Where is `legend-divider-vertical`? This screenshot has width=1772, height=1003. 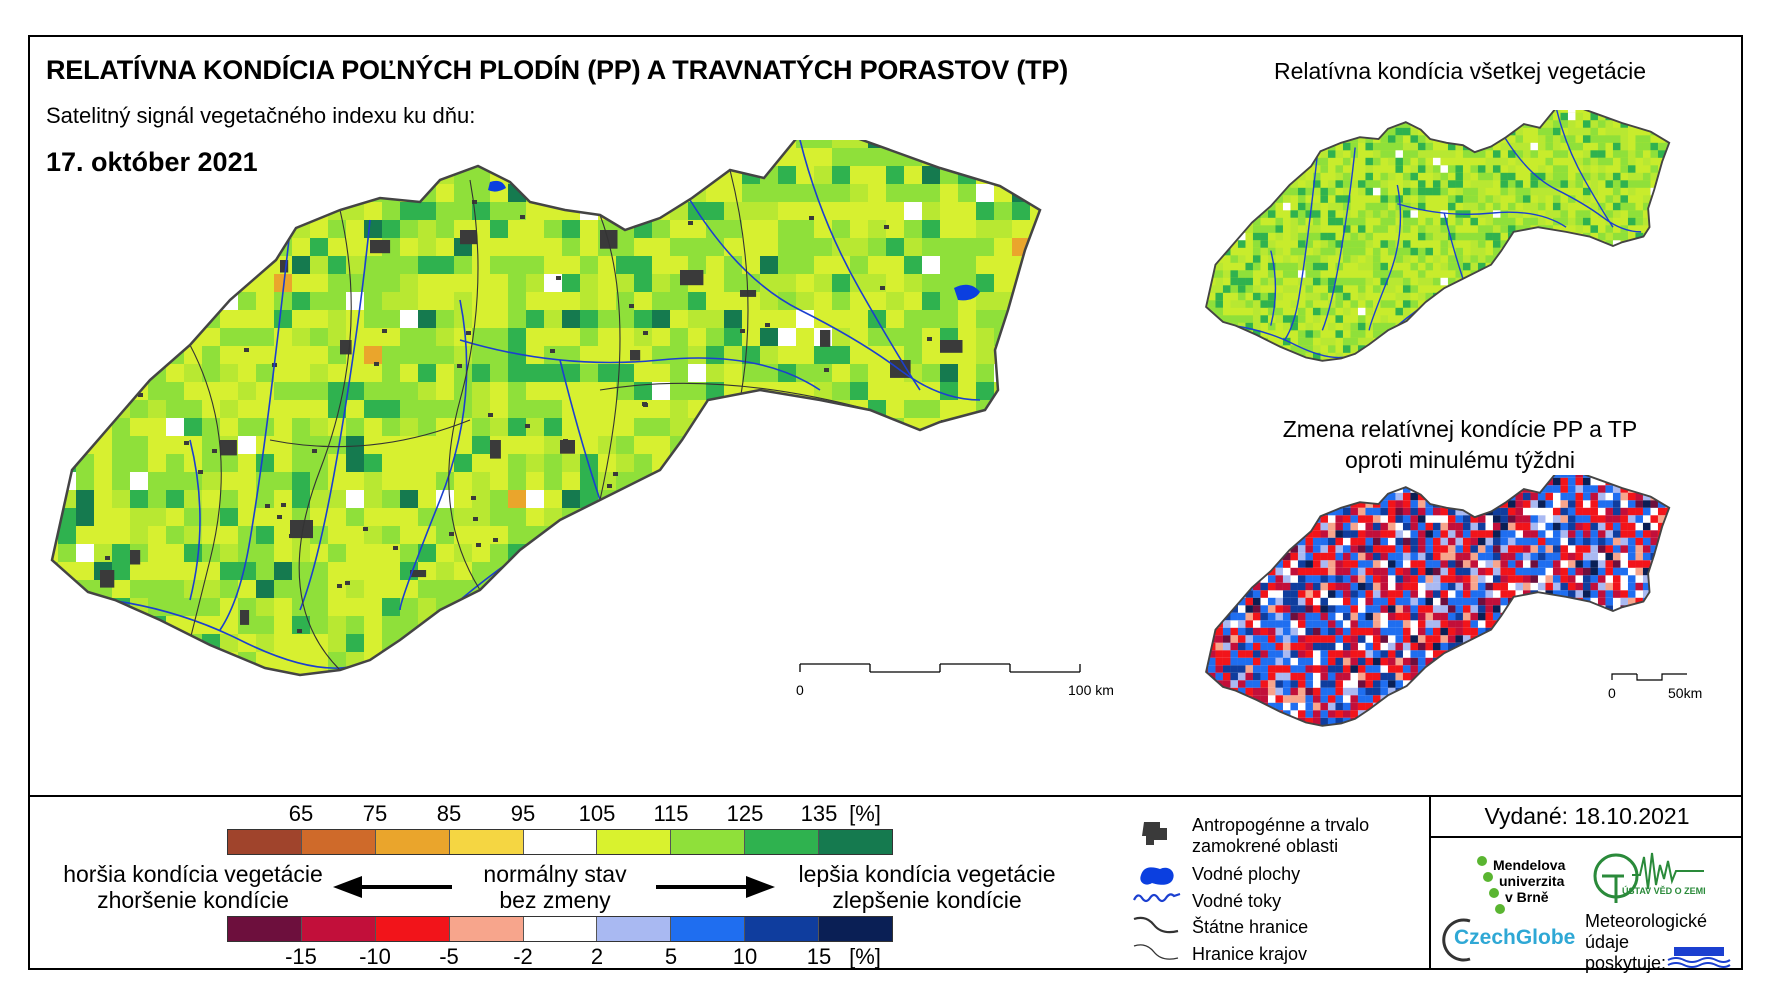 legend-divider-vertical is located at coordinates (1430, 882).